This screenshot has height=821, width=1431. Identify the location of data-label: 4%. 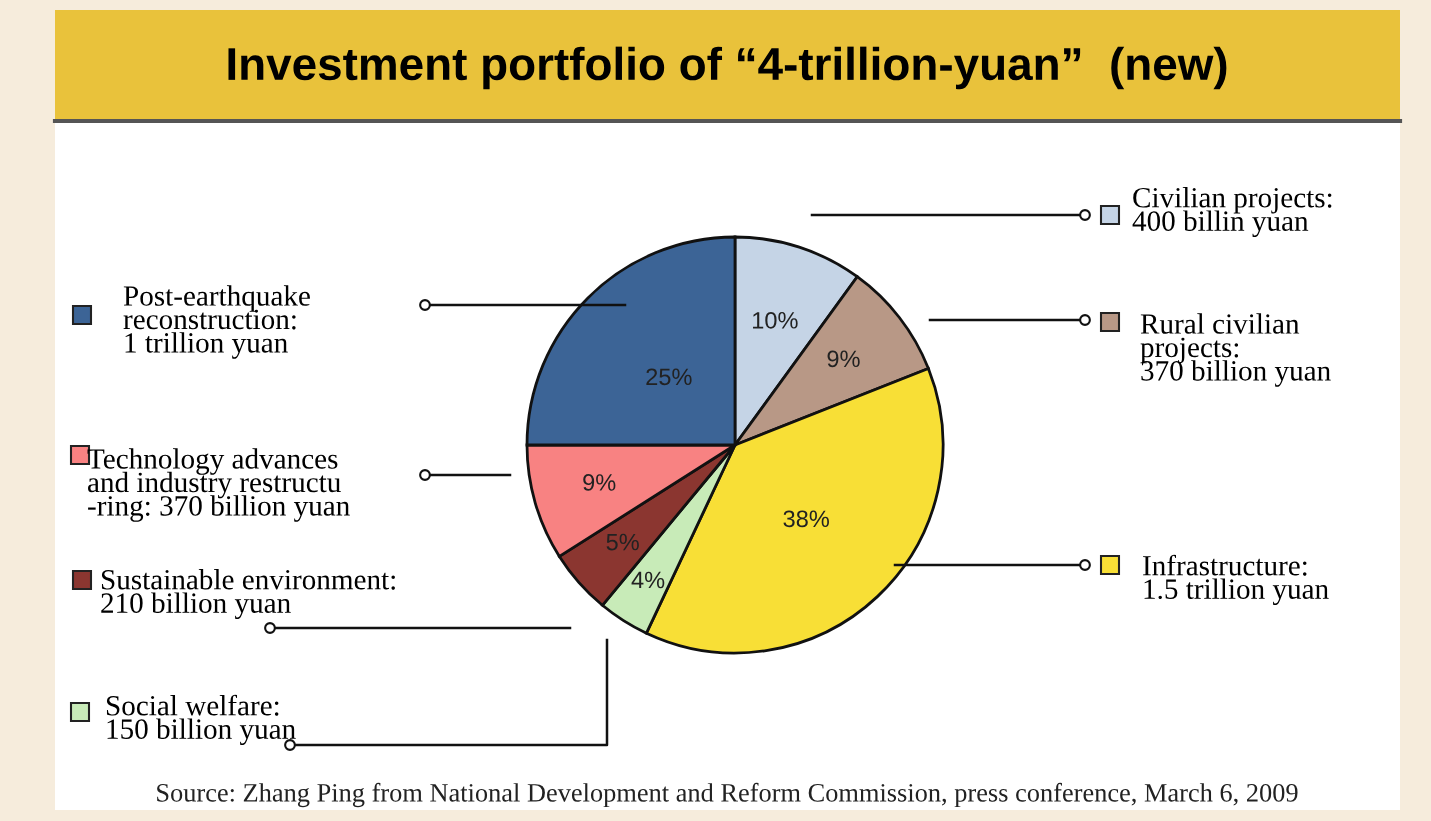
(648, 580).